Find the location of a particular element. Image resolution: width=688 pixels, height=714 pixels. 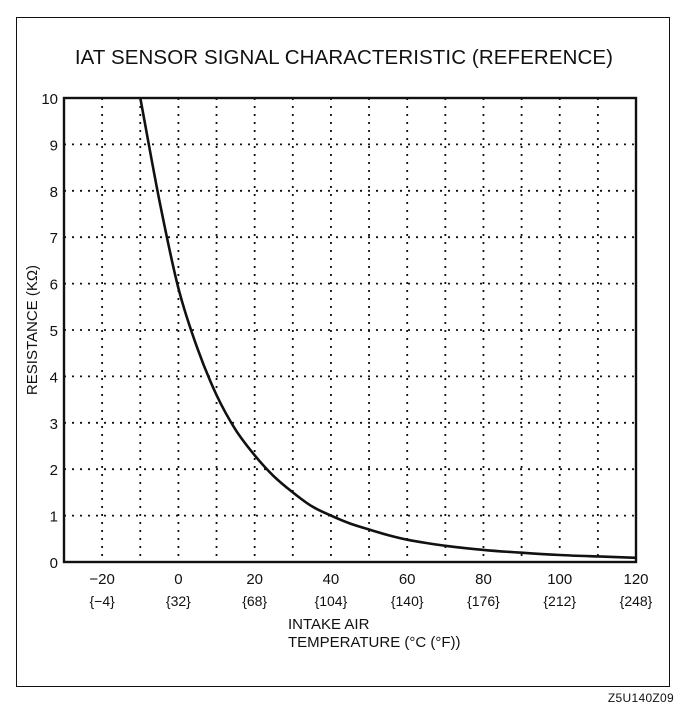

x-tick-label-fahrenheit: {68} is located at coordinates (254, 601).